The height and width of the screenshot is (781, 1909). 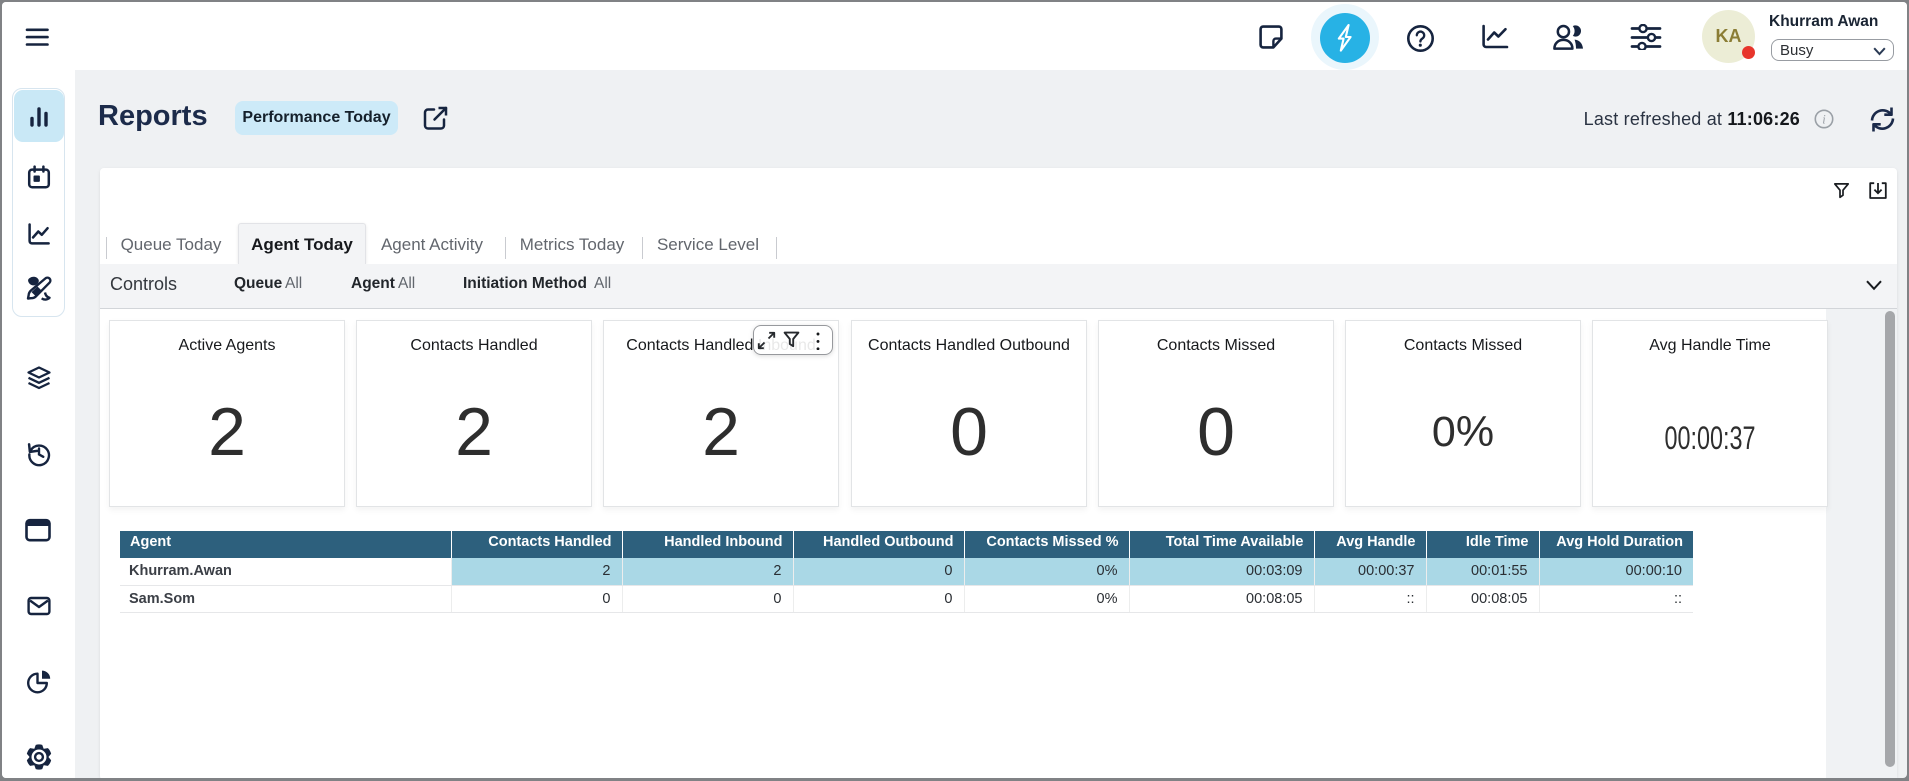 What do you see at coordinates (1824, 119) in the screenshot?
I see `svg-text: i` at bounding box center [1824, 119].